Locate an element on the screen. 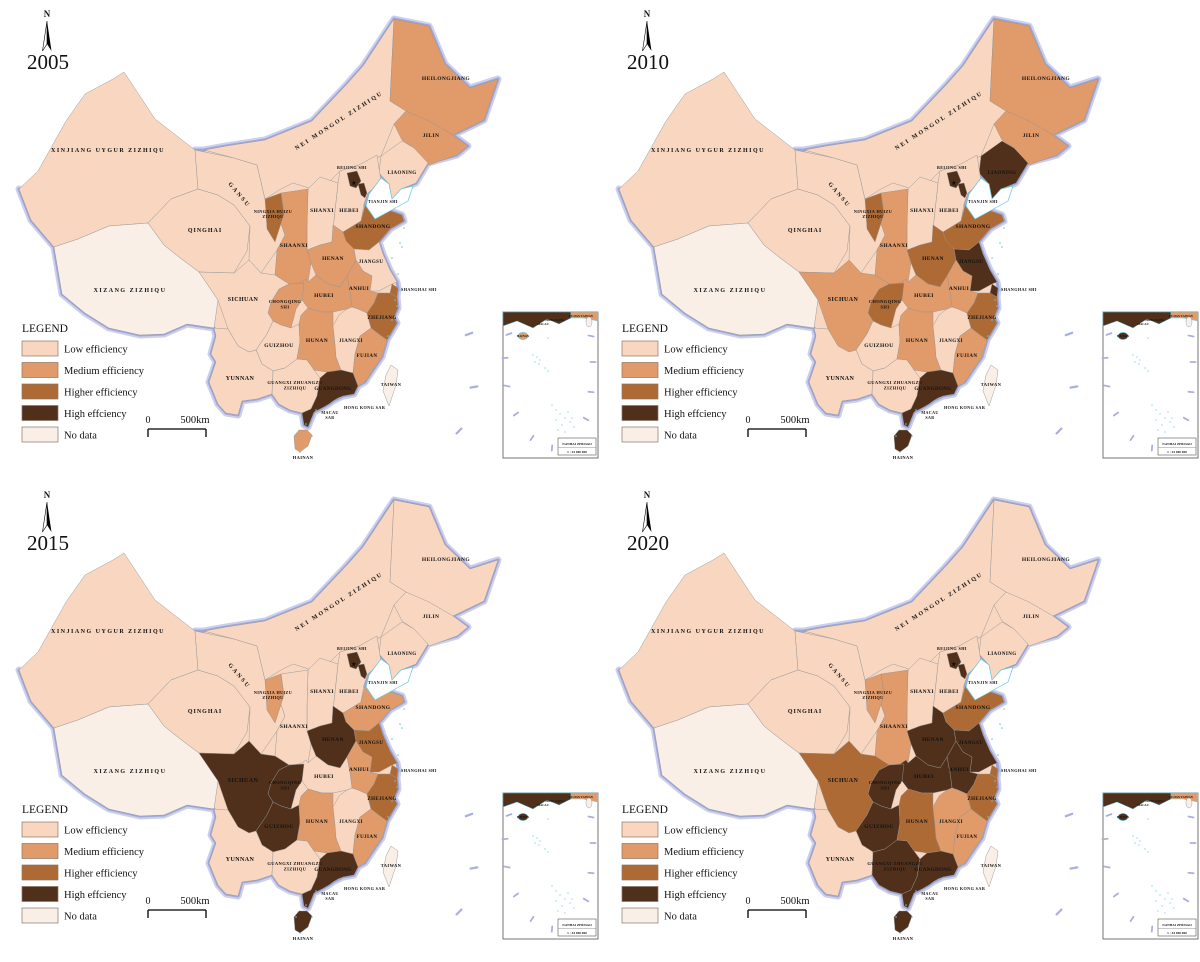  legend-label-higher: Higher efficiency is located at coordinates (101, 874).